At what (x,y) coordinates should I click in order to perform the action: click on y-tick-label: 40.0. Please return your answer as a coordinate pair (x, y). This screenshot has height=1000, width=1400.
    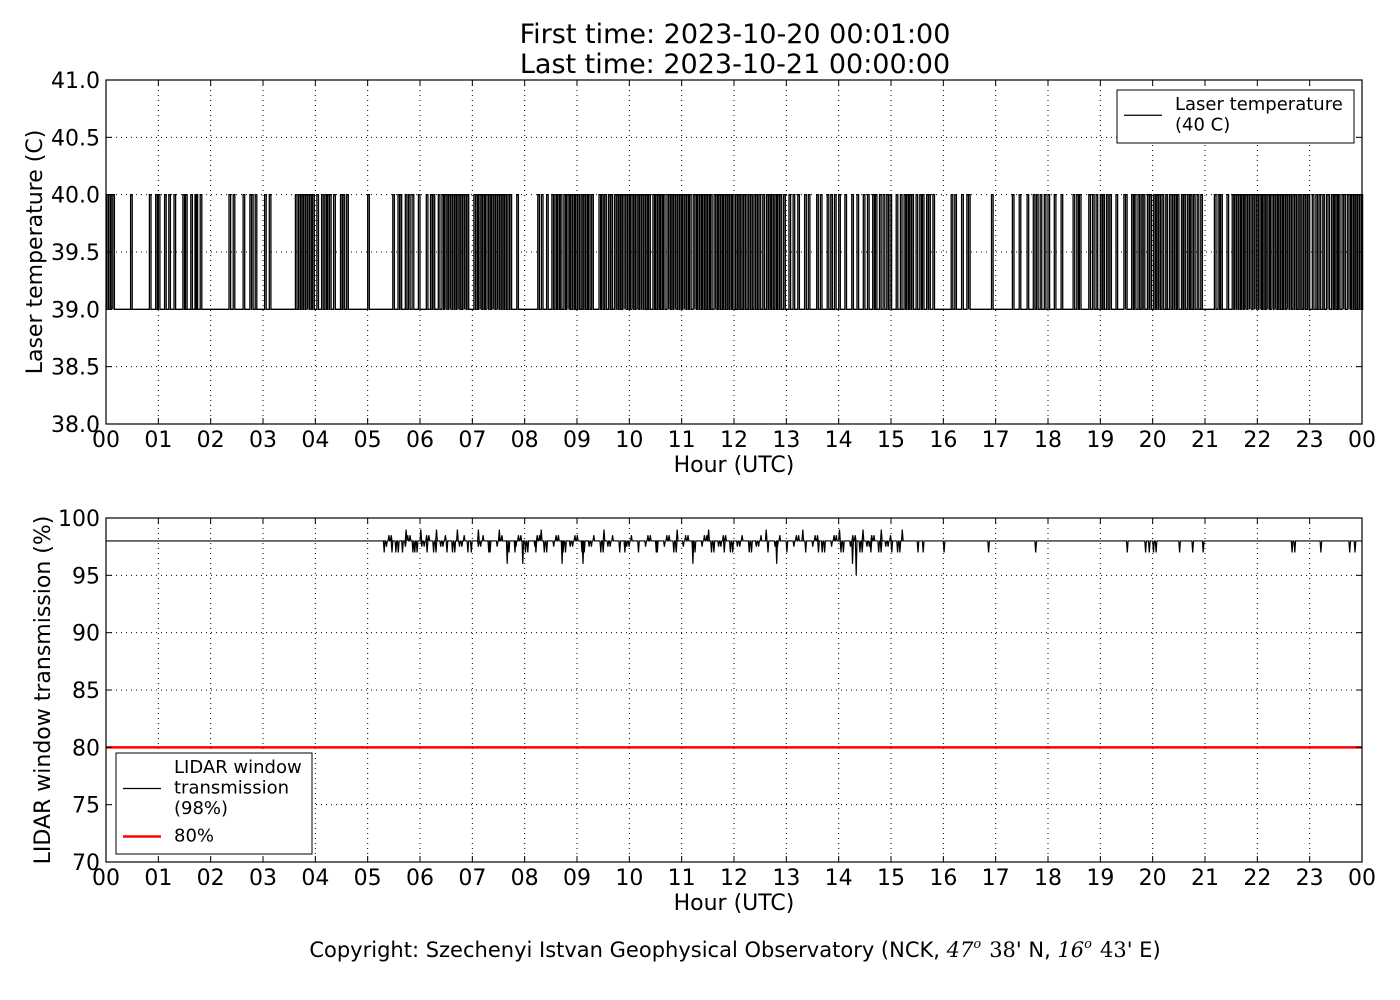
    Looking at the image, I should click on (75, 196).